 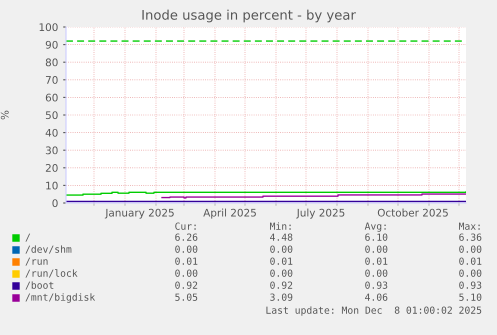 What do you see at coordinates (185, 226) in the screenshot?
I see `text: Cur:` at bounding box center [185, 226].